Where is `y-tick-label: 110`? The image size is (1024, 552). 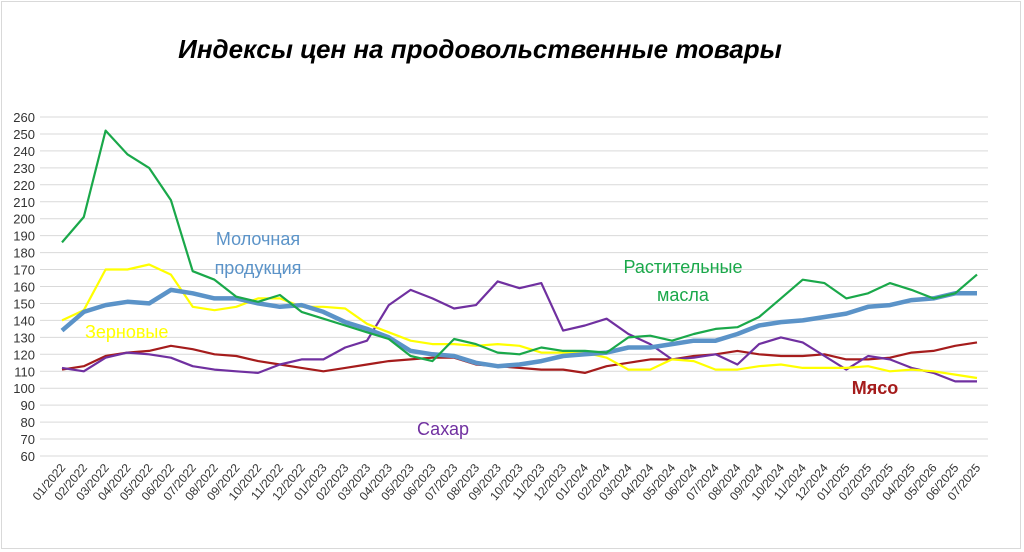
y-tick-label: 110 is located at coordinates (24, 371).